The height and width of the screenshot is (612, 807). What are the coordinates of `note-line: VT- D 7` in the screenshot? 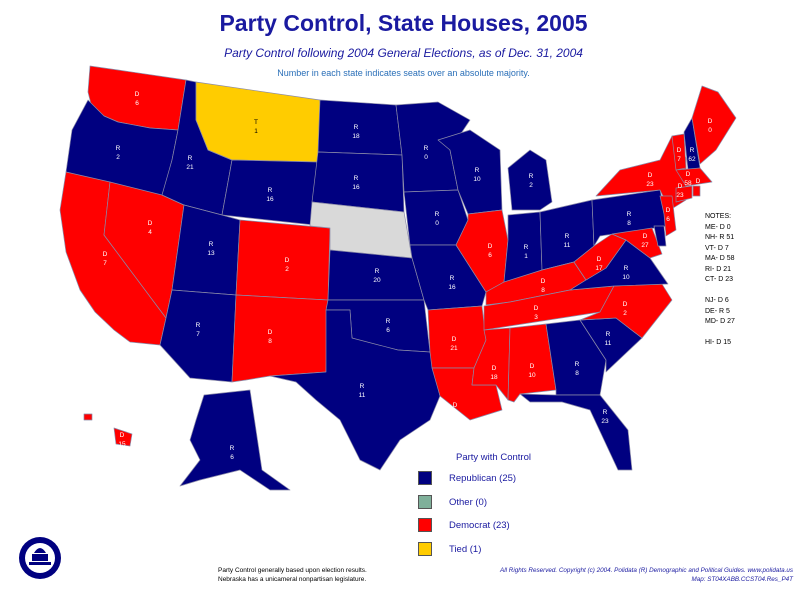 It's located at (717, 248).